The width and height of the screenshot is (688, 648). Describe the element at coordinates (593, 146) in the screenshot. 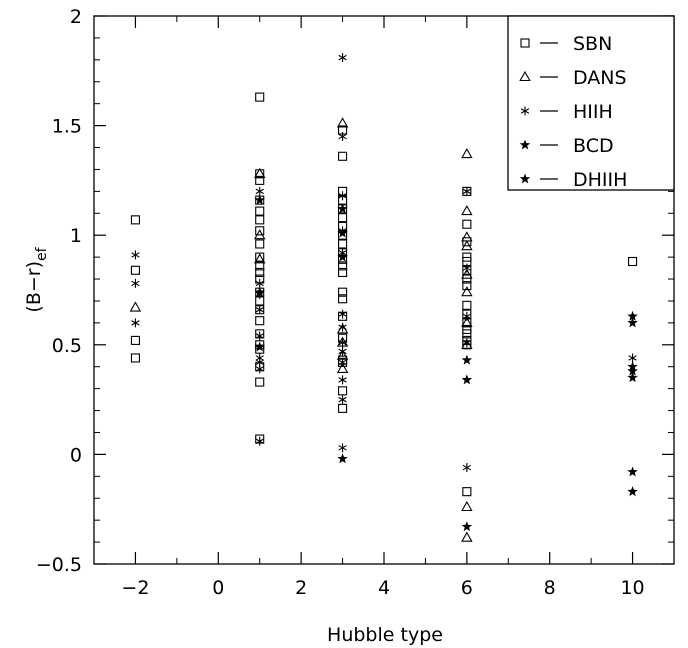

I see `legend-label-bcd: BCD` at that location.